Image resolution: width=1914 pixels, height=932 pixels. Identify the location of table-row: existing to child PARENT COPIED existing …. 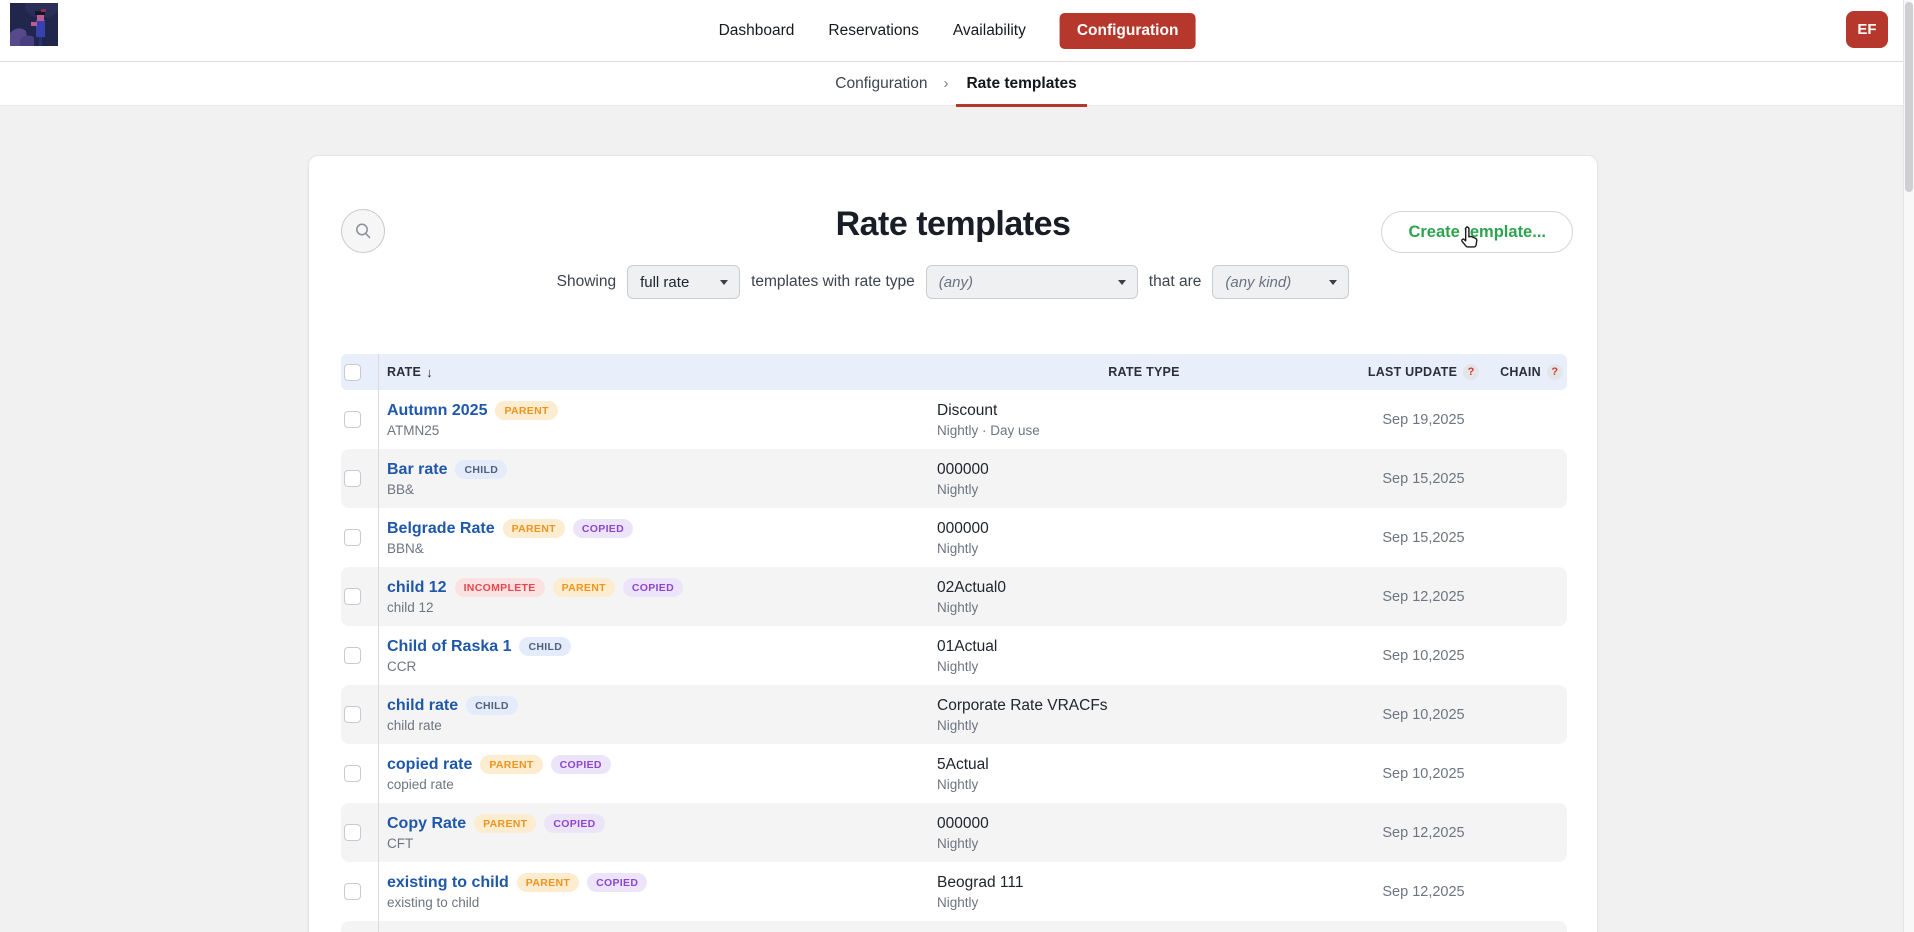
(954, 891).